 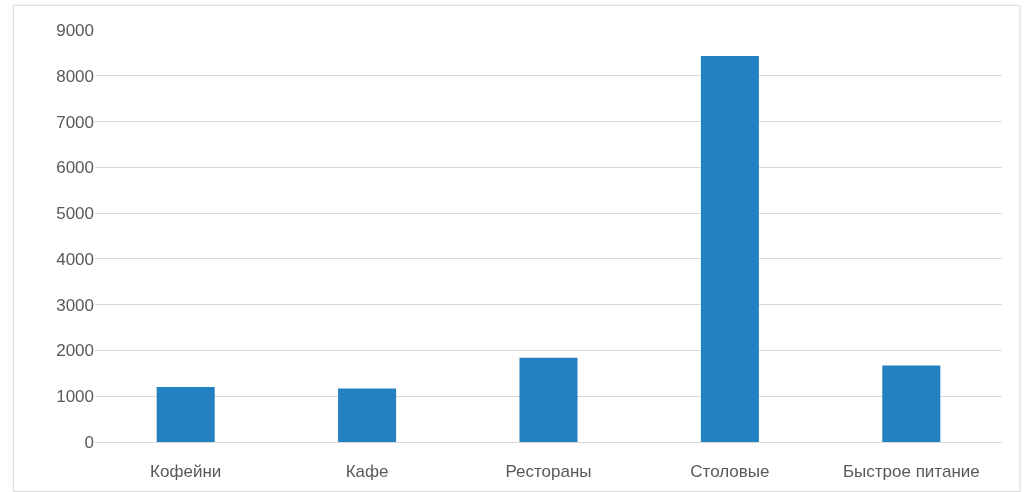 I want to click on y-tick-label: 9000, so click(x=75, y=30).